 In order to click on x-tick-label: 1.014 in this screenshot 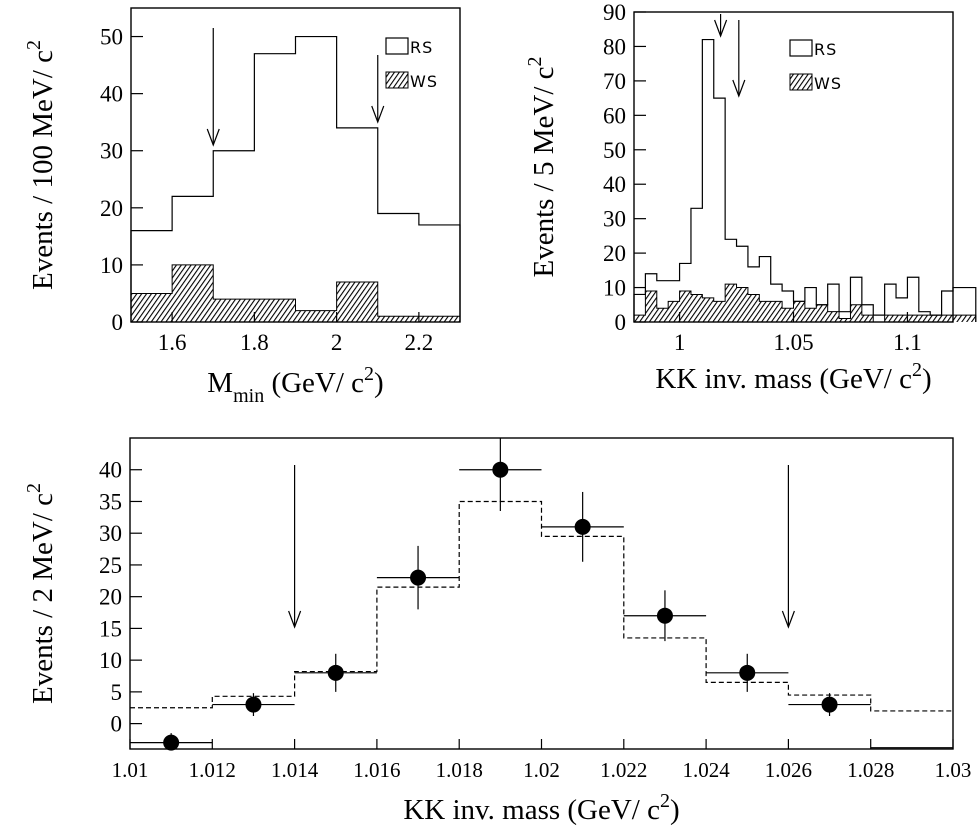, I will do `click(295, 770)`.